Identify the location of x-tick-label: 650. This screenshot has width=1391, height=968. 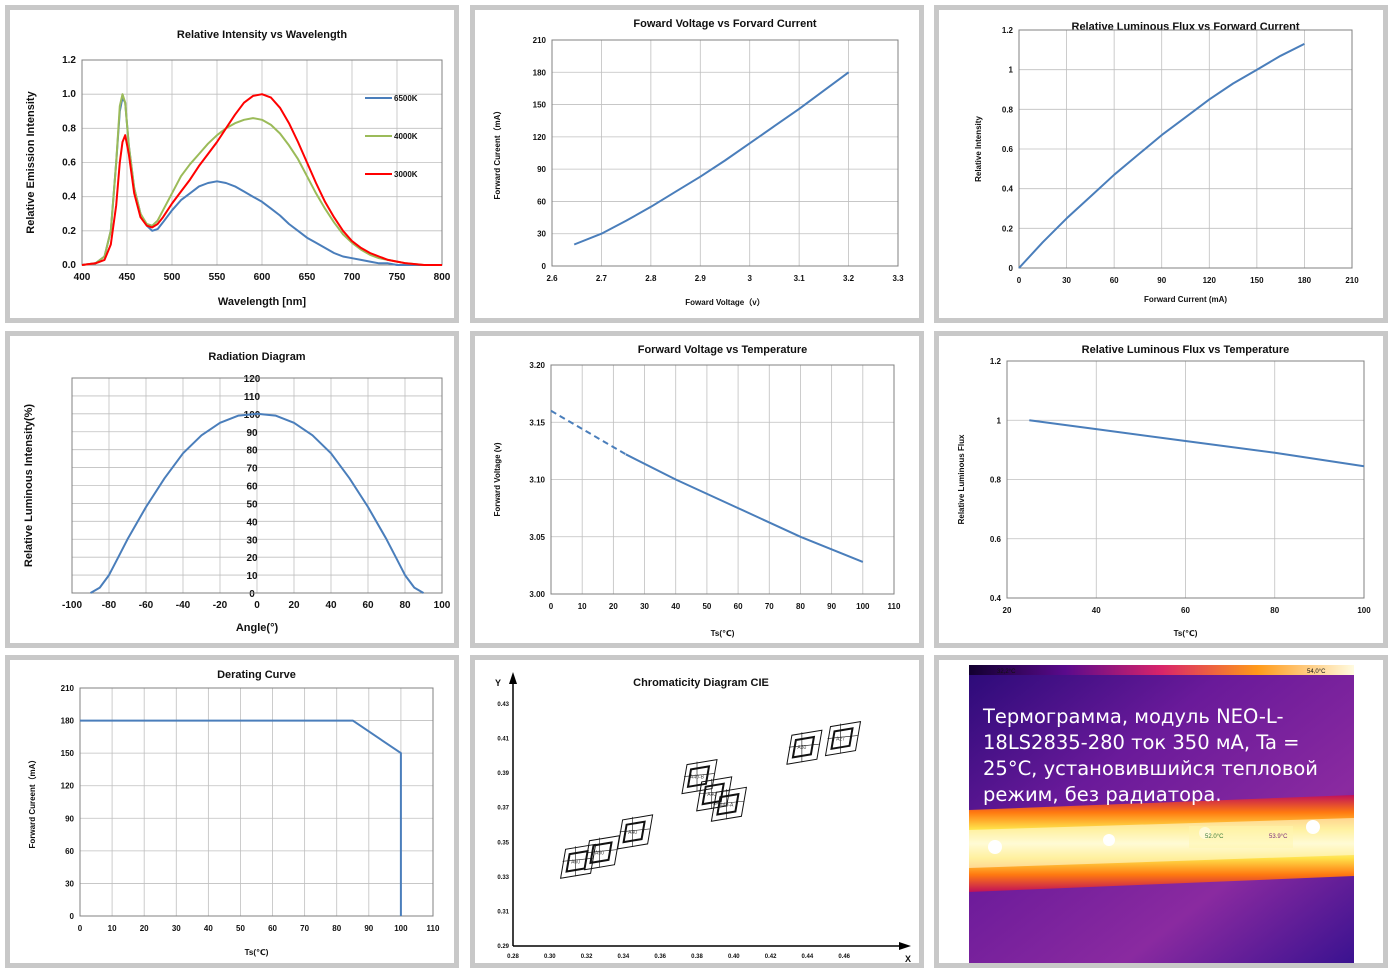
(307, 277).